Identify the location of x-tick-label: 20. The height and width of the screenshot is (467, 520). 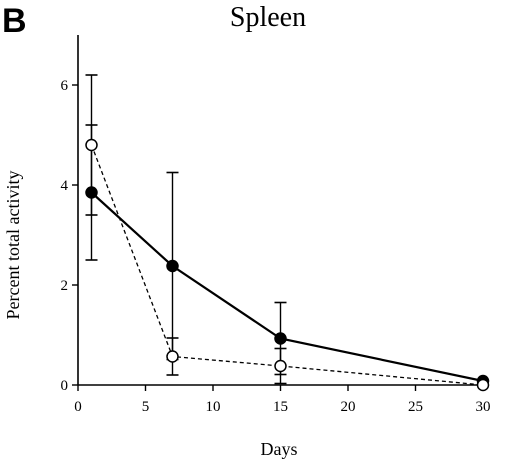
(348, 407).